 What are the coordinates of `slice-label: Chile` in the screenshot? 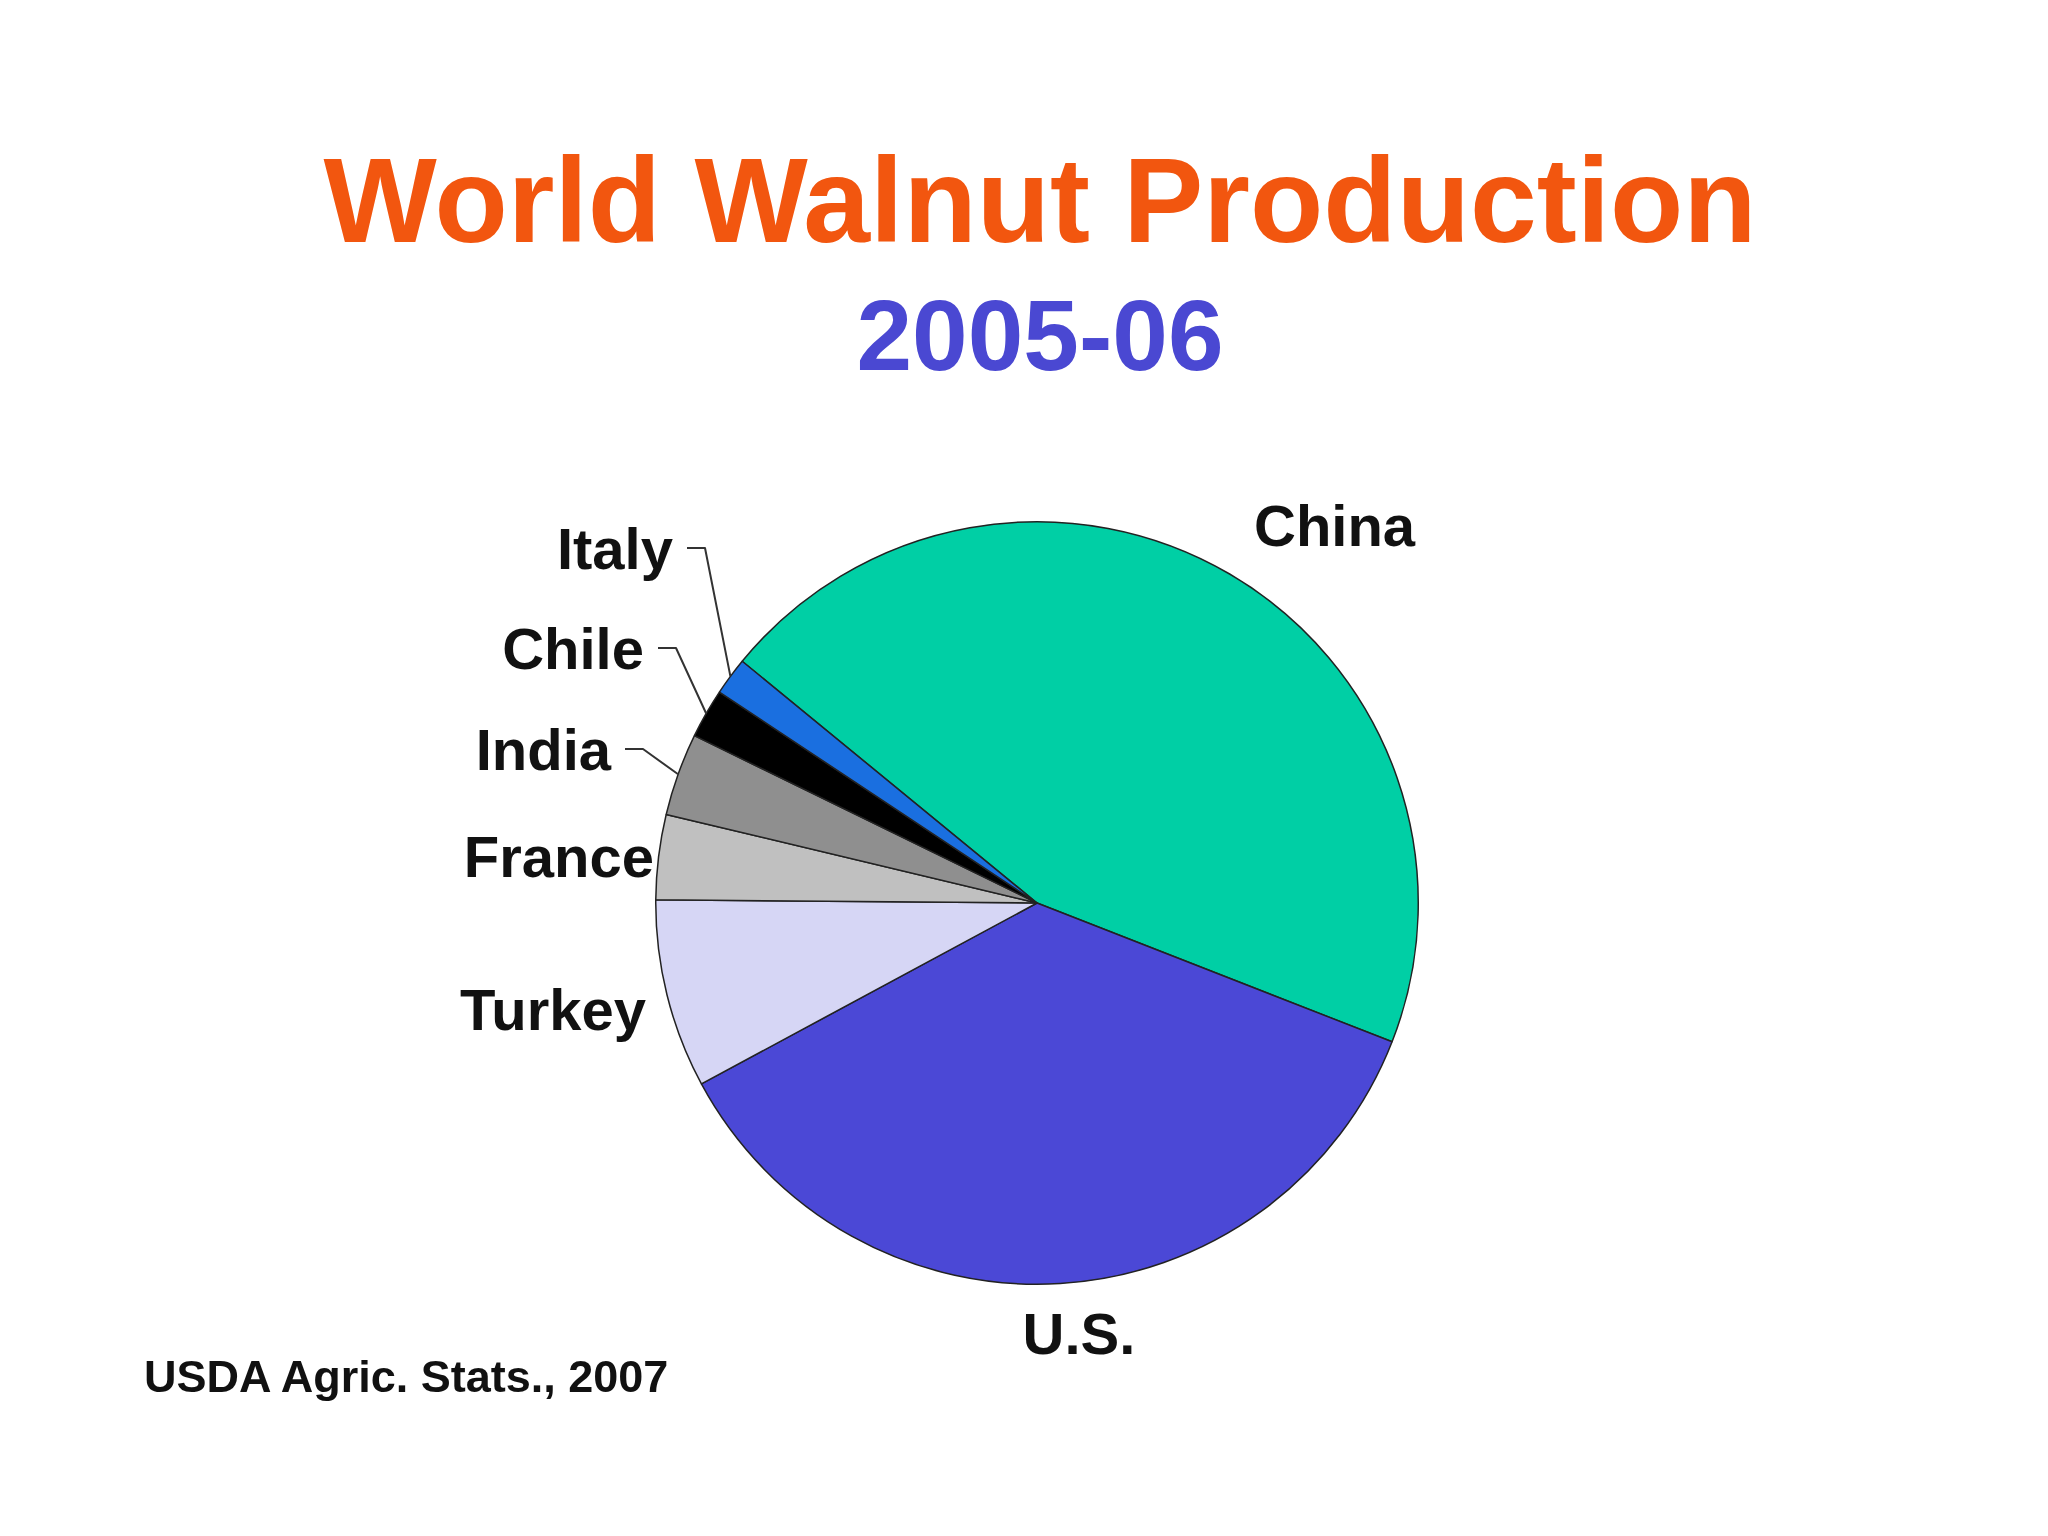 It's located at (573, 648).